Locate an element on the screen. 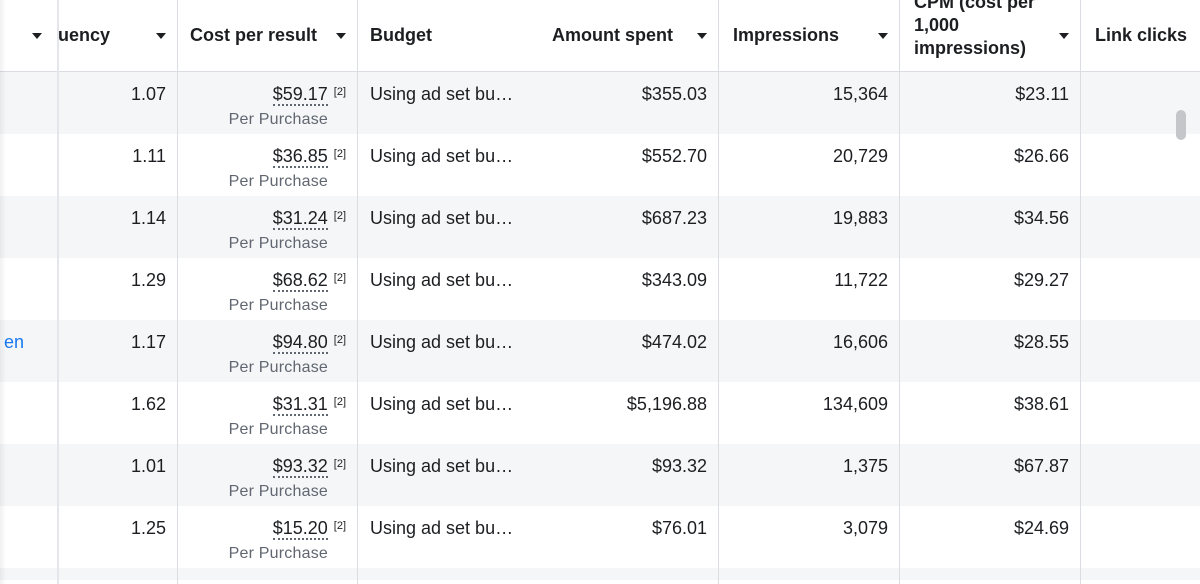 Image resolution: width=1200 pixels, height=584 pixels. cost-per-result-value: $31.24 is located at coordinates (300, 219).